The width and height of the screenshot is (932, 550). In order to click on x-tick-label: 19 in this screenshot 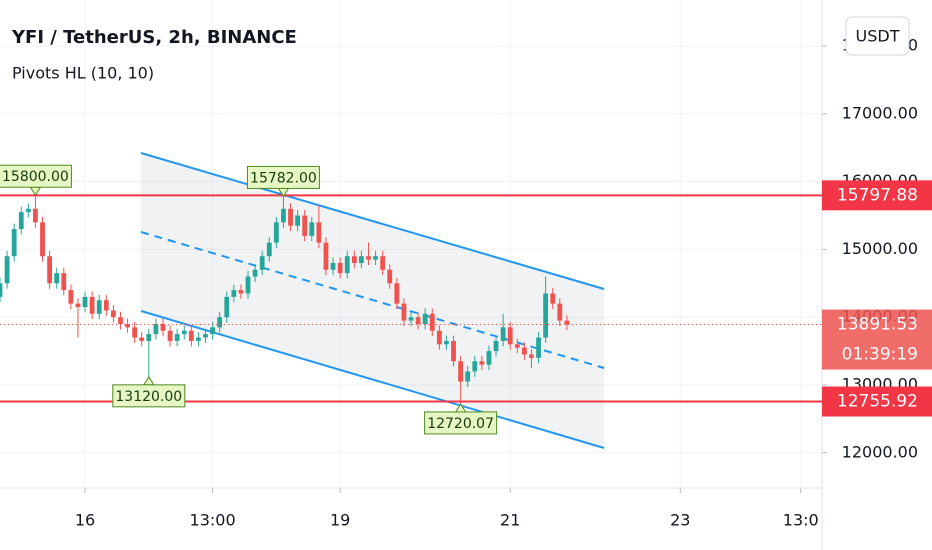, I will do `click(340, 520)`.